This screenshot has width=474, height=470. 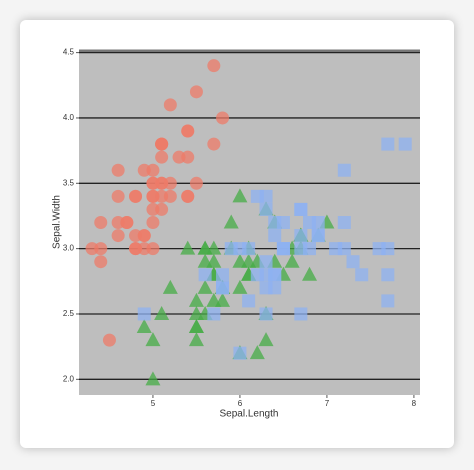 What do you see at coordinates (69, 117) in the screenshot?
I see `y-tick-label: 4.0` at bounding box center [69, 117].